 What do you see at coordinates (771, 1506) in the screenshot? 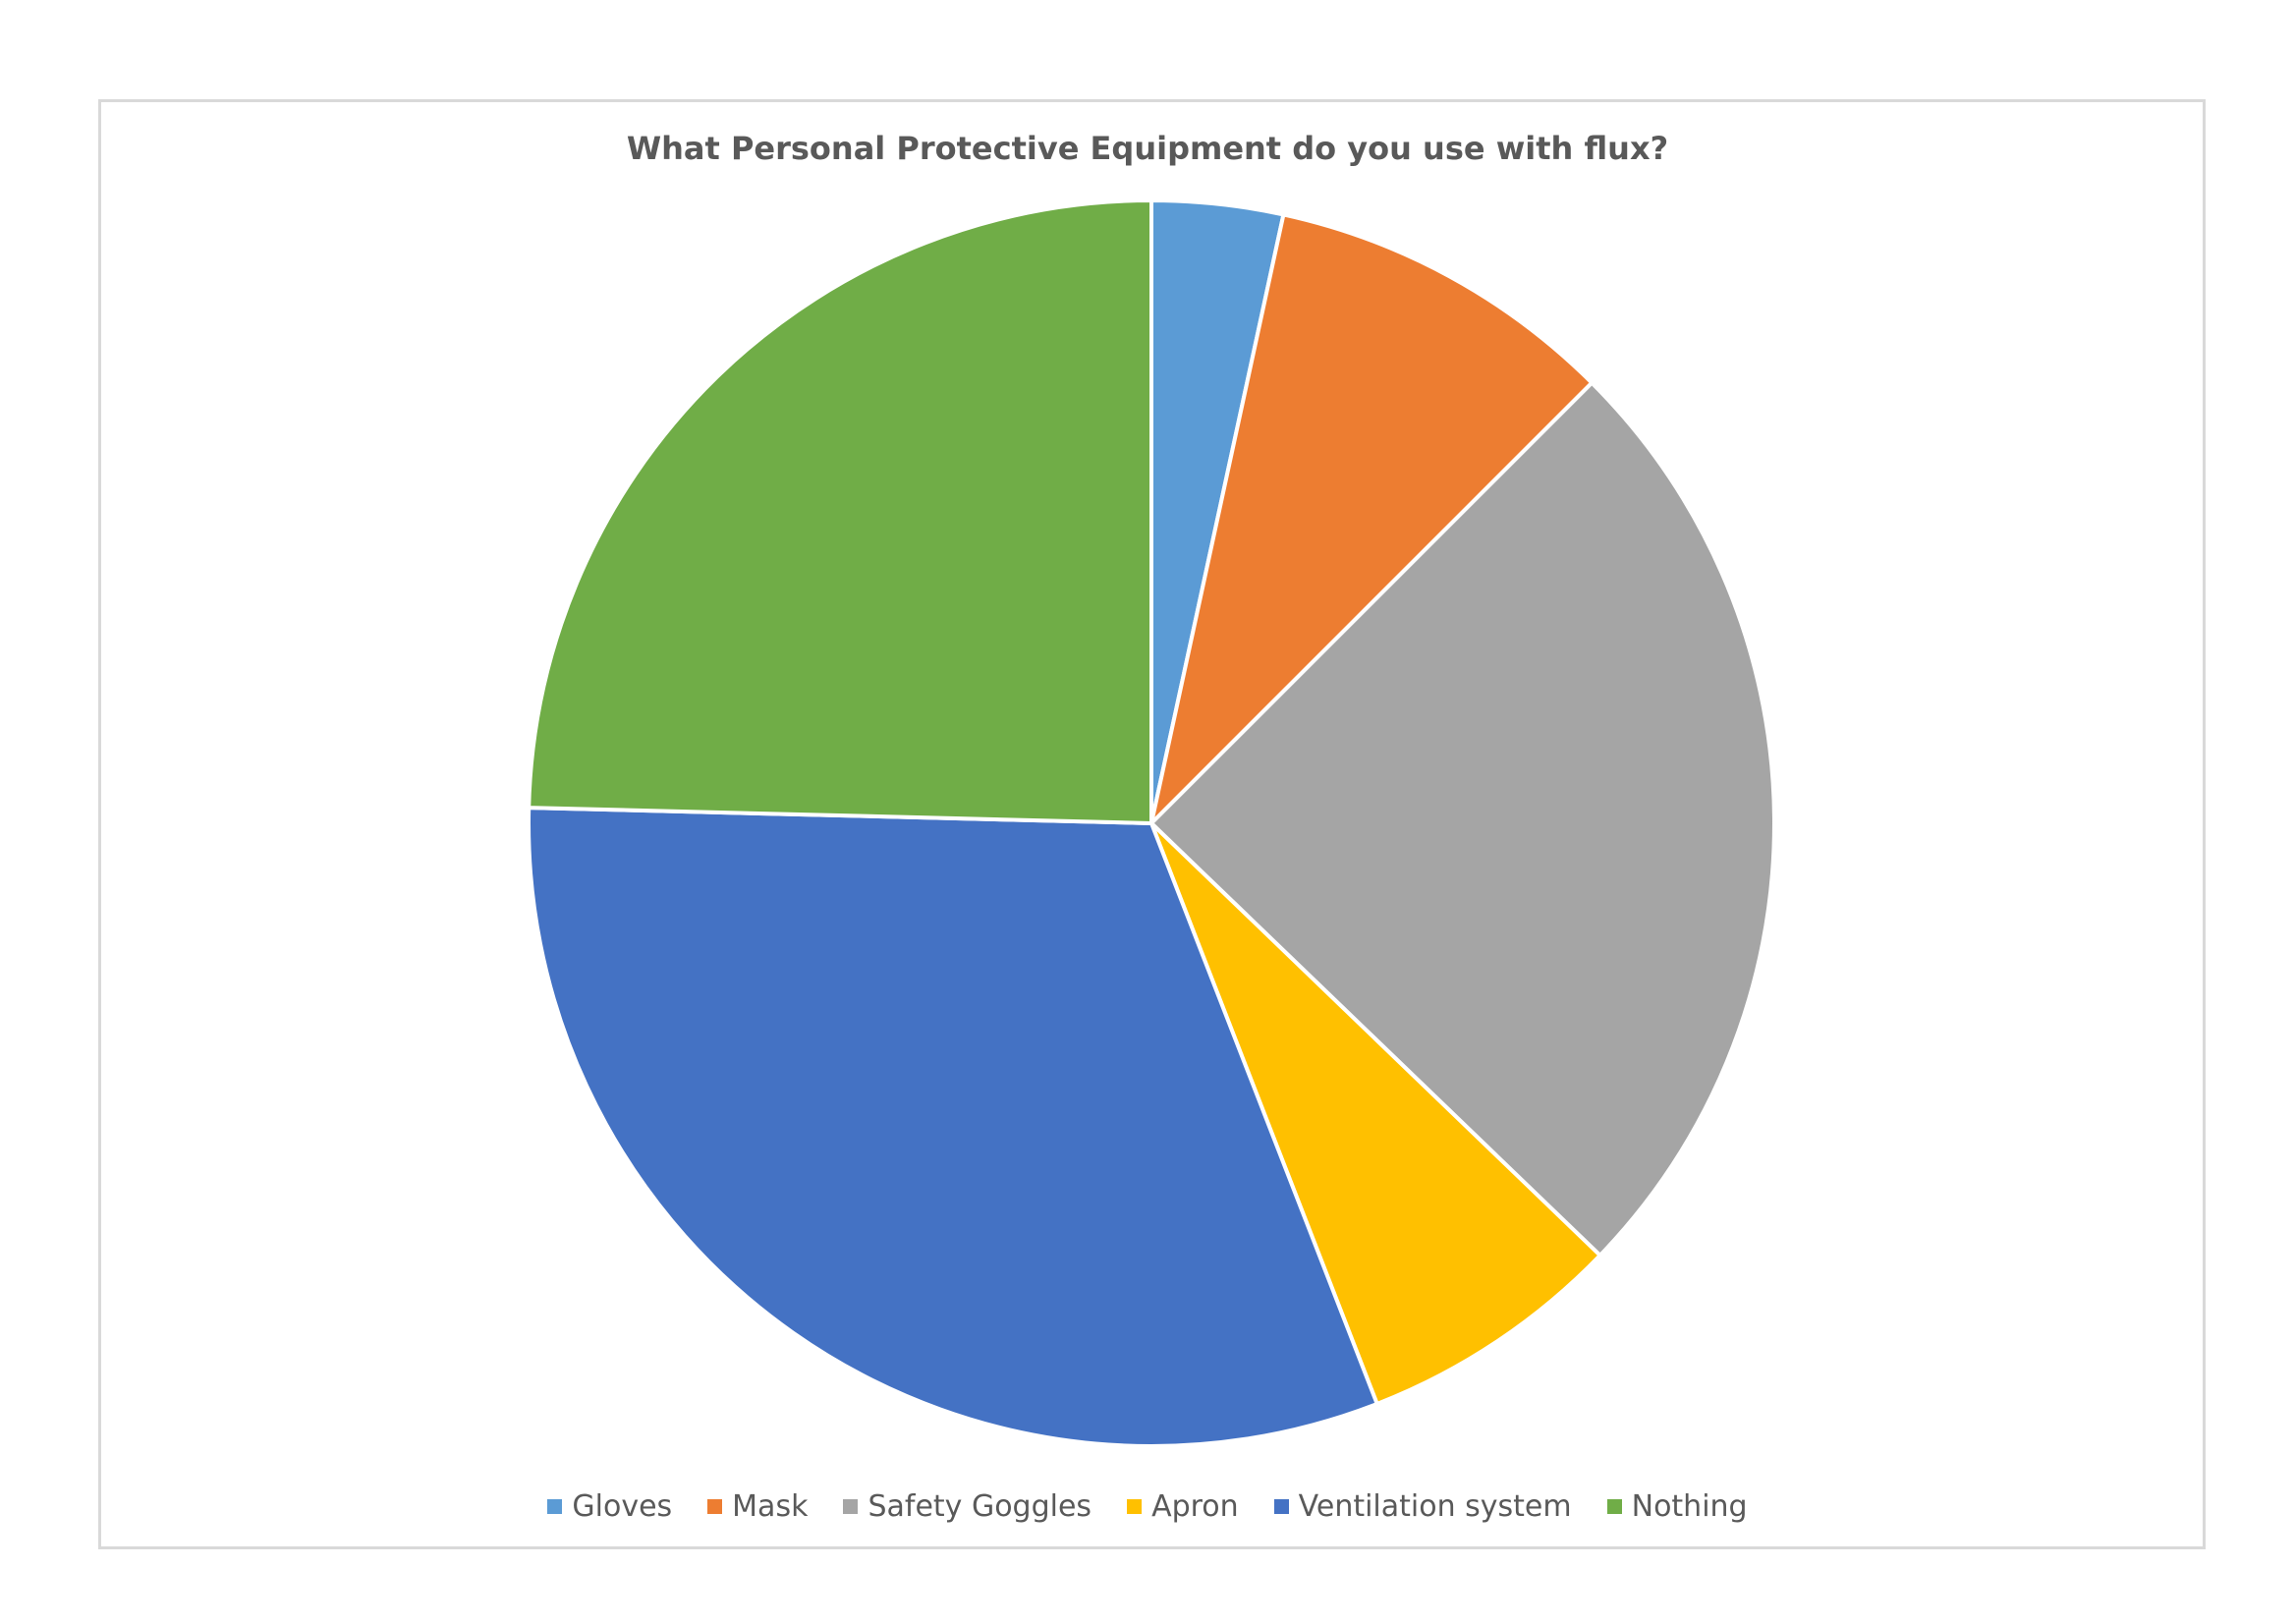
I see `legend-label: Mask` at bounding box center [771, 1506].